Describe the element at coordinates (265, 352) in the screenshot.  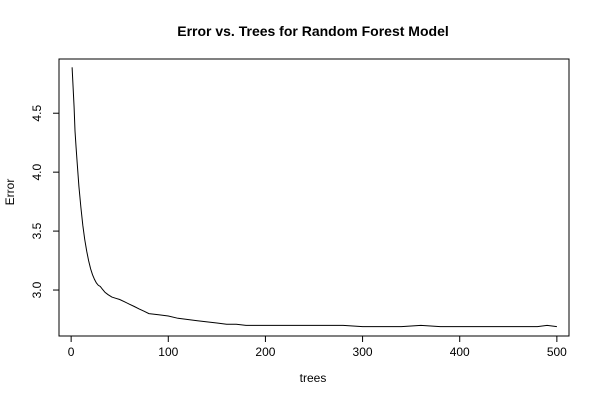
I see `x-tick-label: 200` at that location.